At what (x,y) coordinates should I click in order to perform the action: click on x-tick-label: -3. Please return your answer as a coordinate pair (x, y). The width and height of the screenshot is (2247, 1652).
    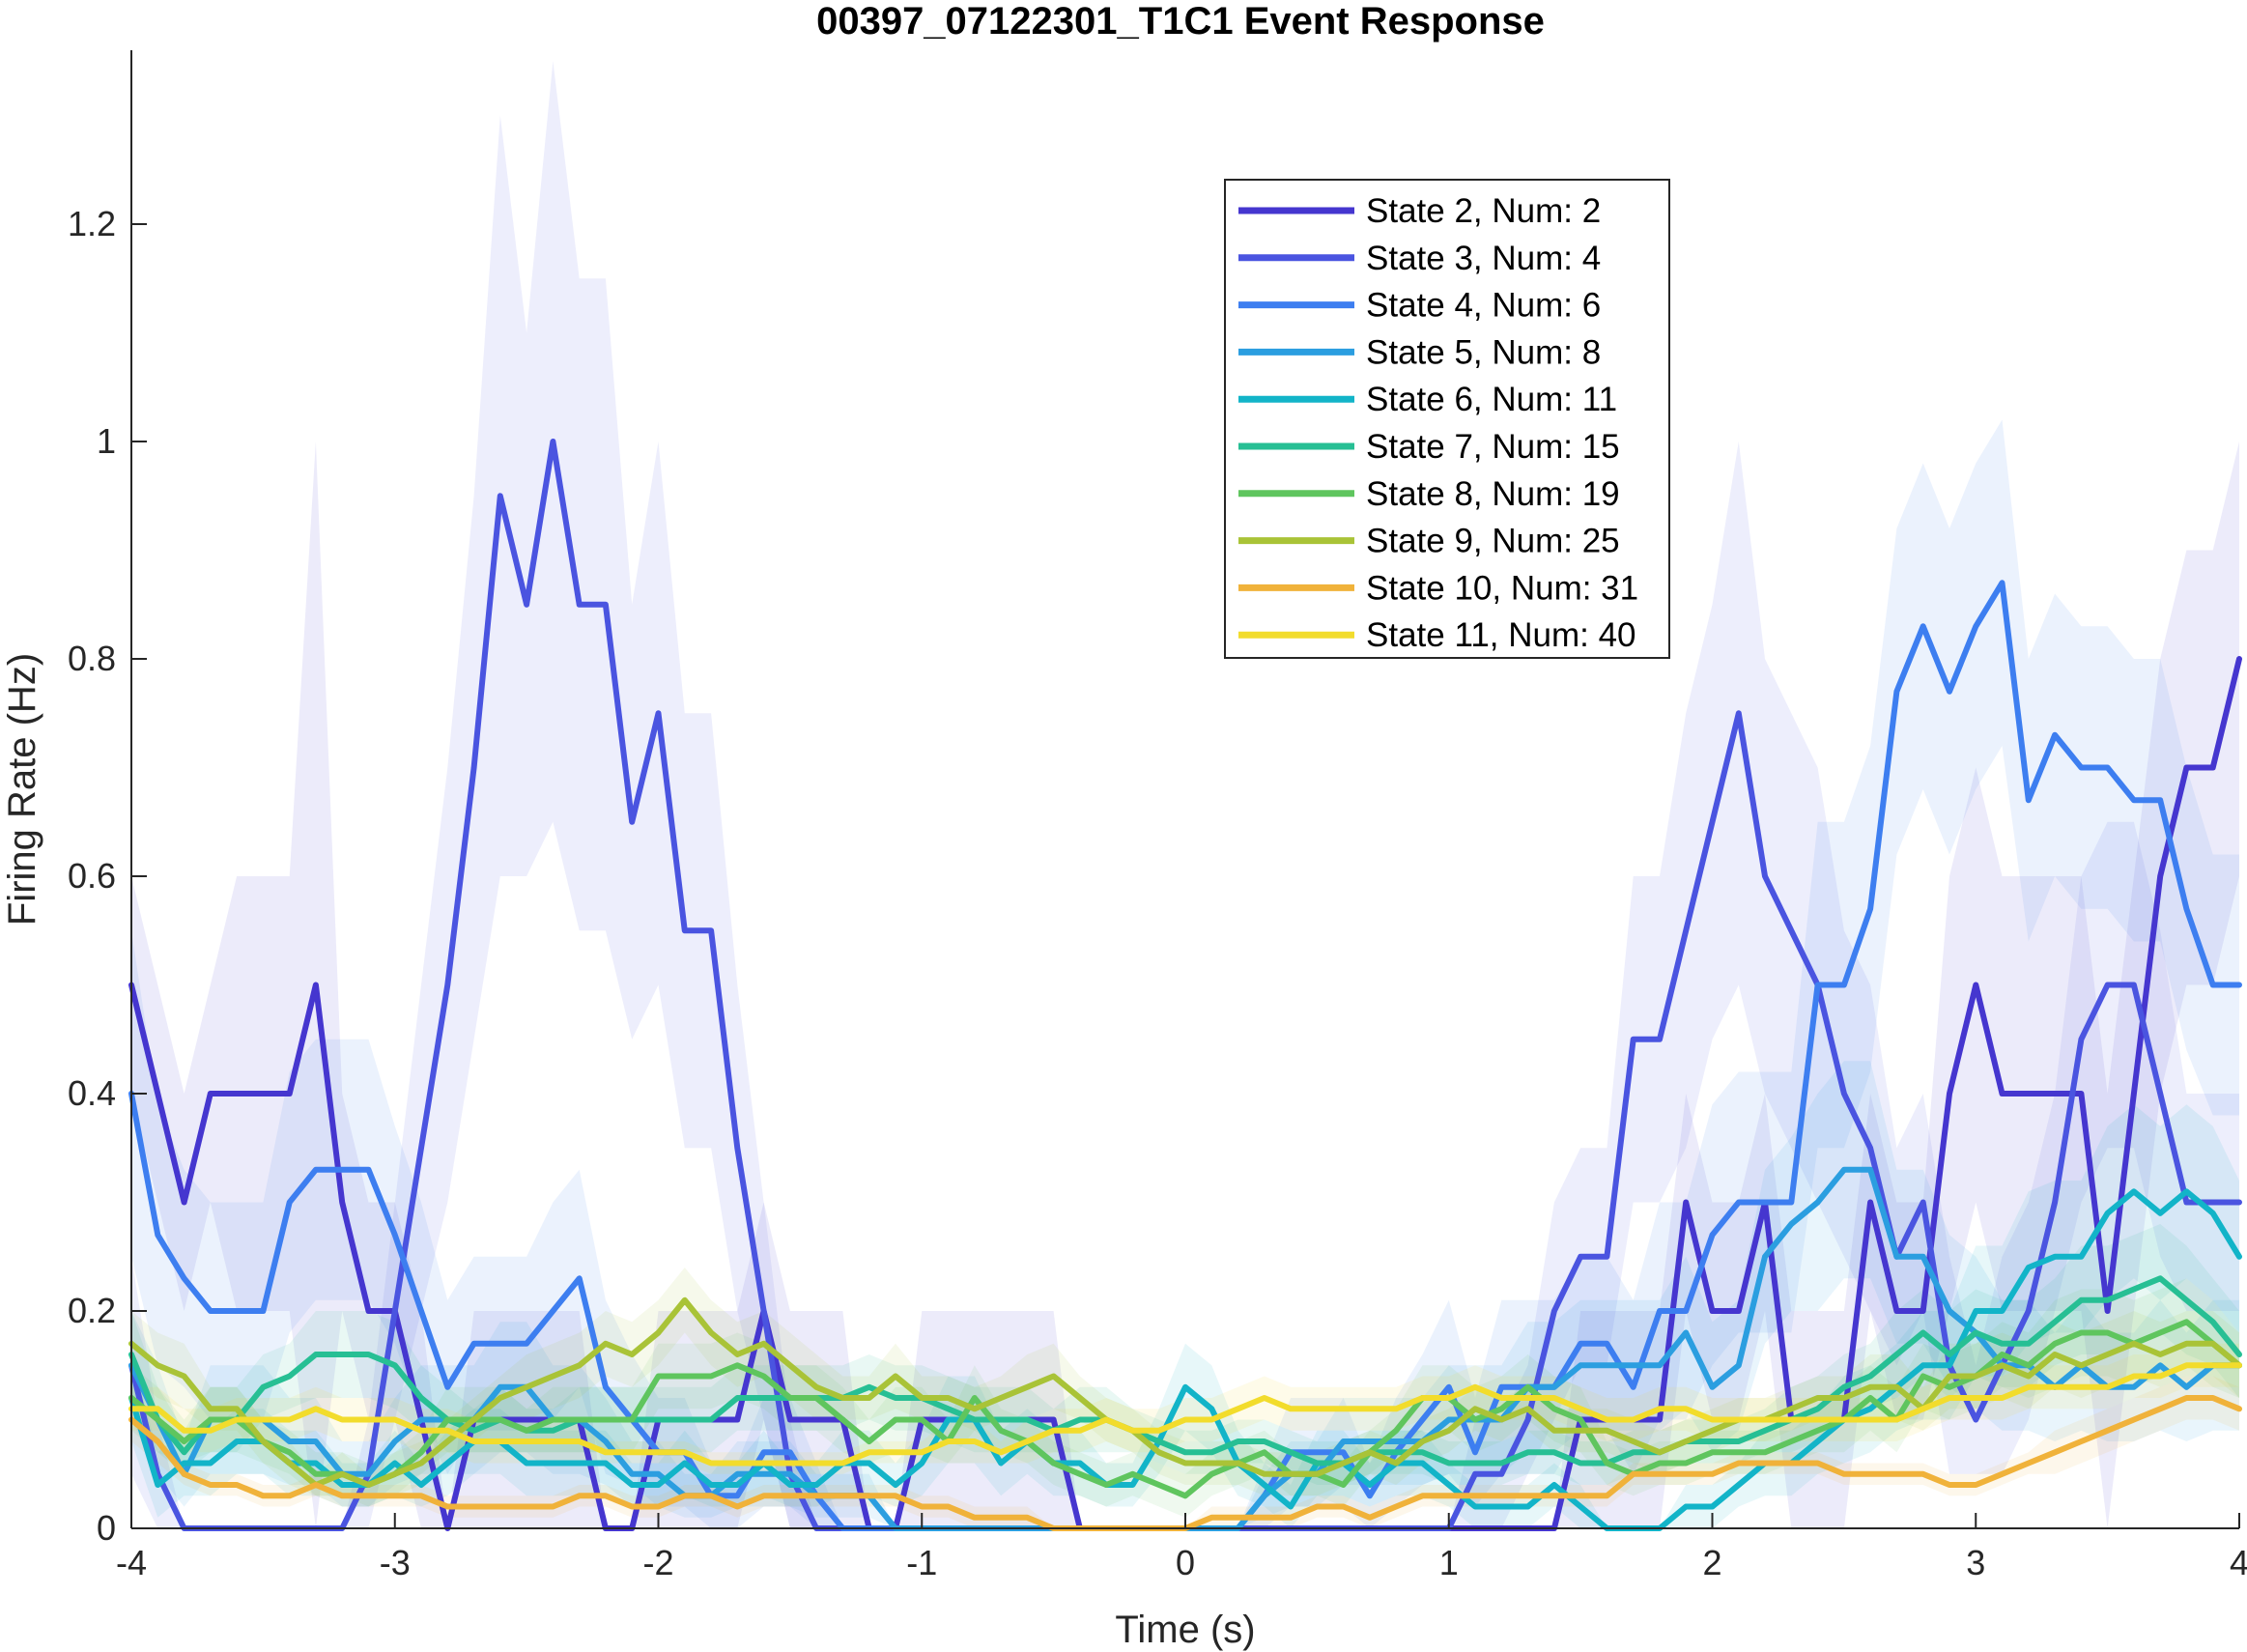
    Looking at the image, I should click on (395, 1562).